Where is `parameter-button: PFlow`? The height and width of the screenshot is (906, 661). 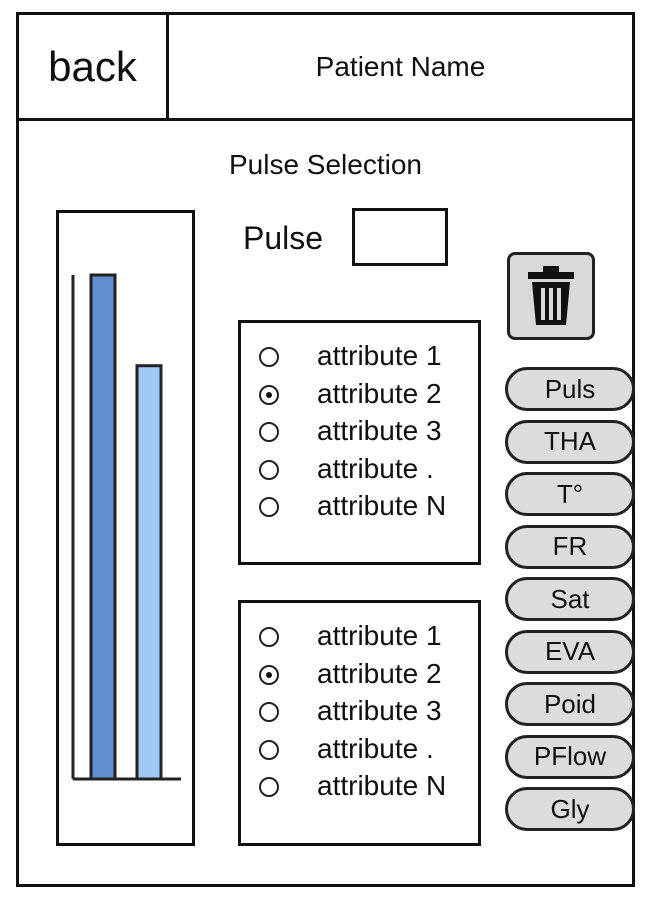 parameter-button: PFlow is located at coordinates (570, 756).